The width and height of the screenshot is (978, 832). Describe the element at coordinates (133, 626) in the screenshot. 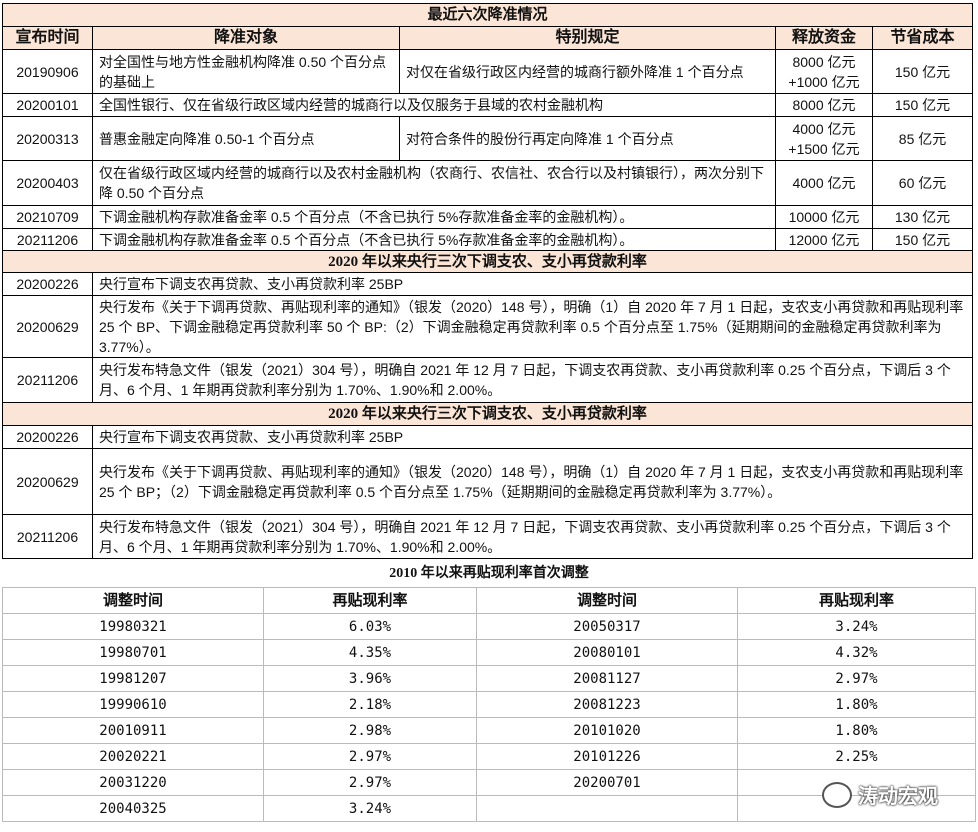

I see `date-cell: 19980321` at that location.